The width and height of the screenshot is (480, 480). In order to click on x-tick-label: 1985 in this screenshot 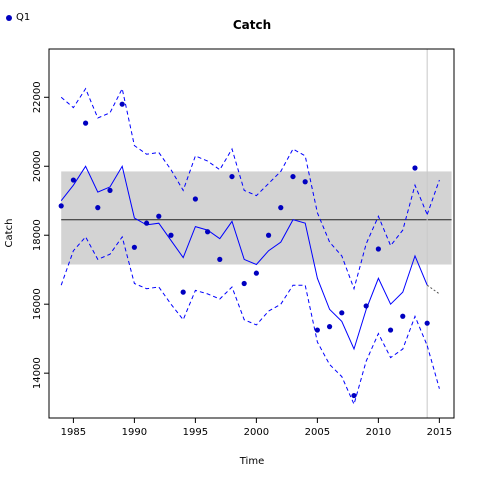, I will do `click(73, 432)`.